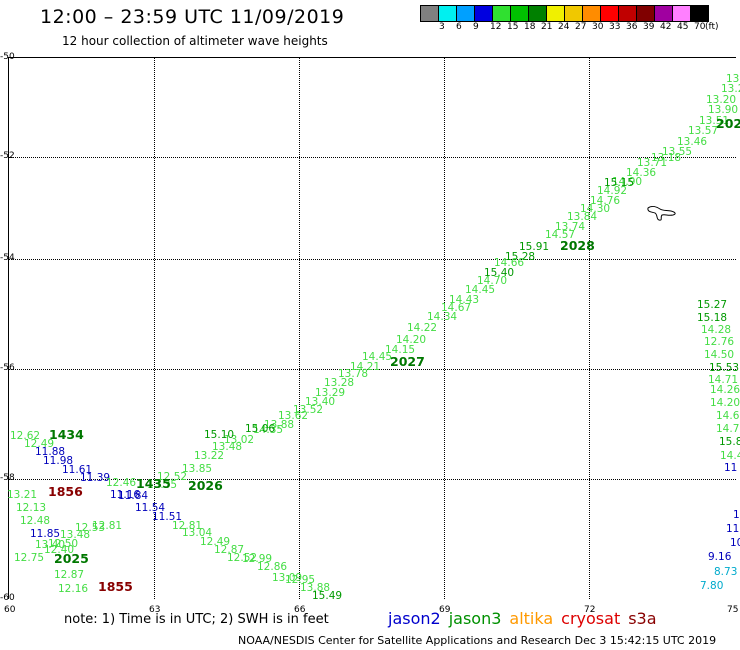 The height and width of the screenshot is (650, 740). I want to click on wave-height-reading: 15.18, so click(712, 318).